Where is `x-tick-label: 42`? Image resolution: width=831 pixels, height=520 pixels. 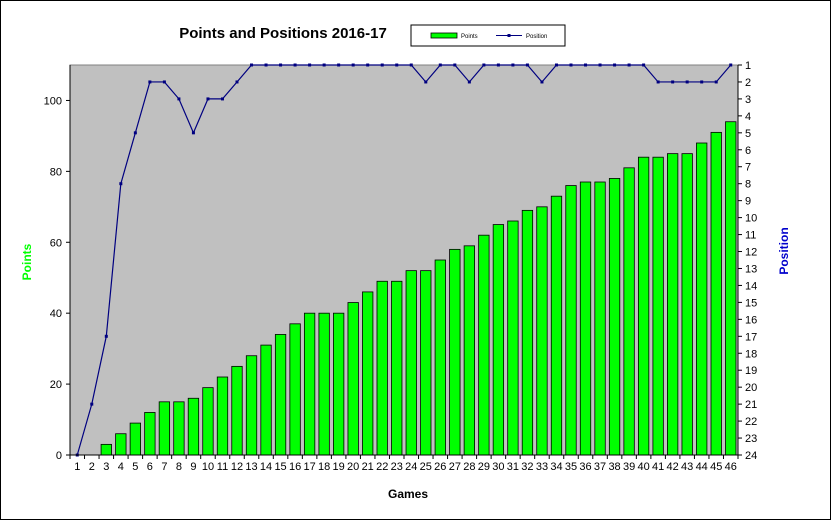
x-tick-label: 42 is located at coordinates (673, 467).